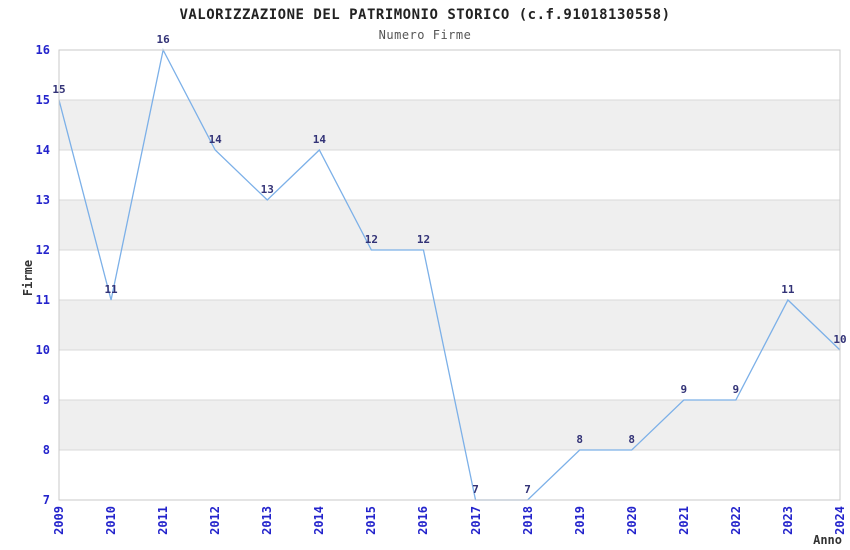 This screenshot has width=850, height=550. What do you see at coordinates (42, 150) in the screenshot?
I see `y-tick-label: 14` at bounding box center [42, 150].